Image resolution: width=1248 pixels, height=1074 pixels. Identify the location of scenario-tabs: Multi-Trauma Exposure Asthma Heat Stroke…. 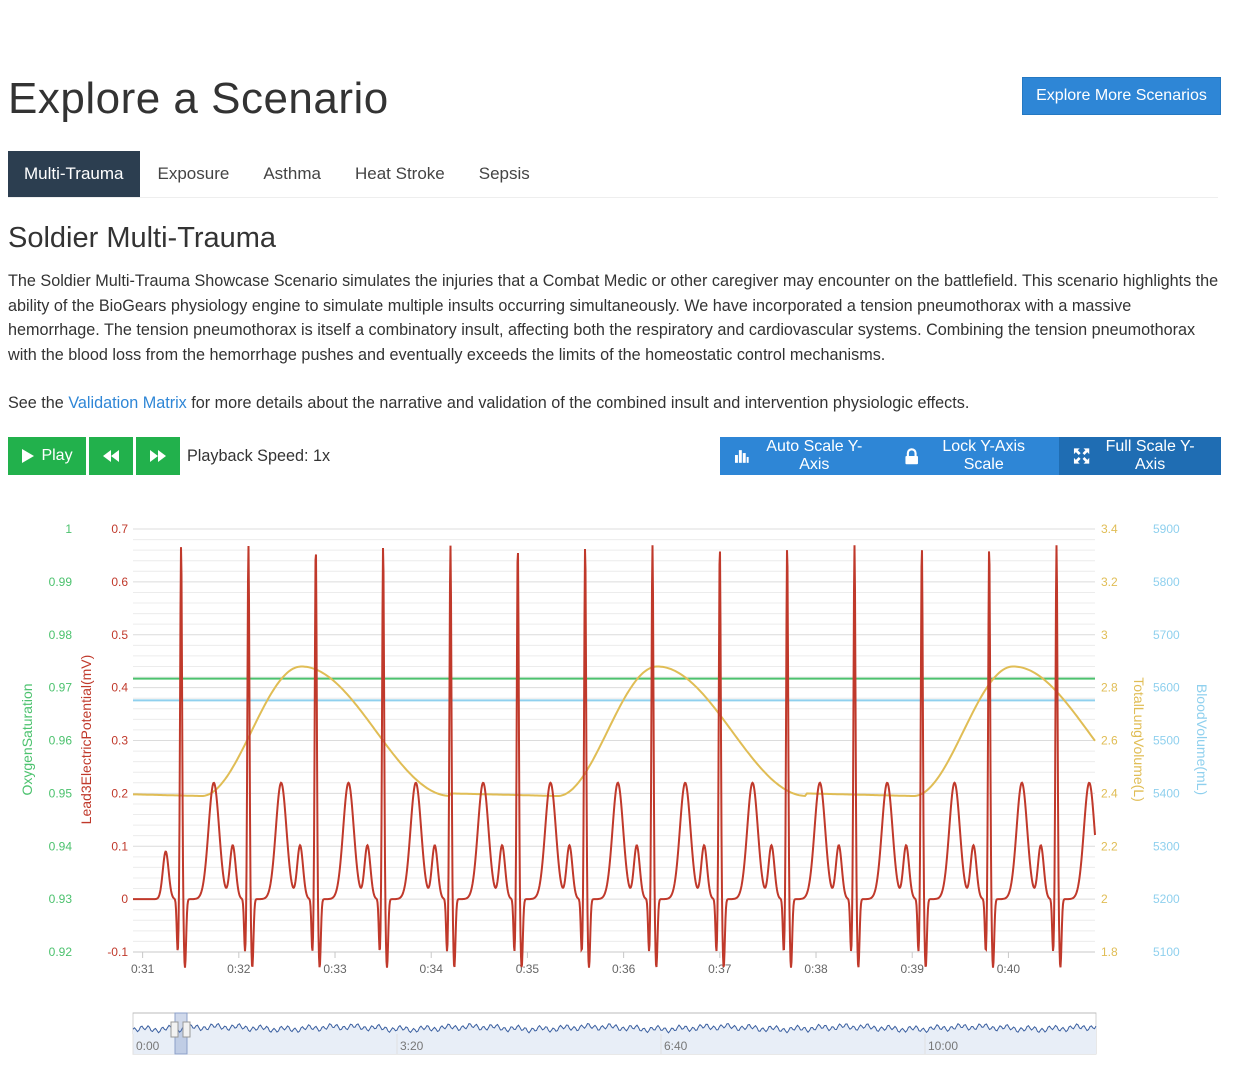
(613, 174).